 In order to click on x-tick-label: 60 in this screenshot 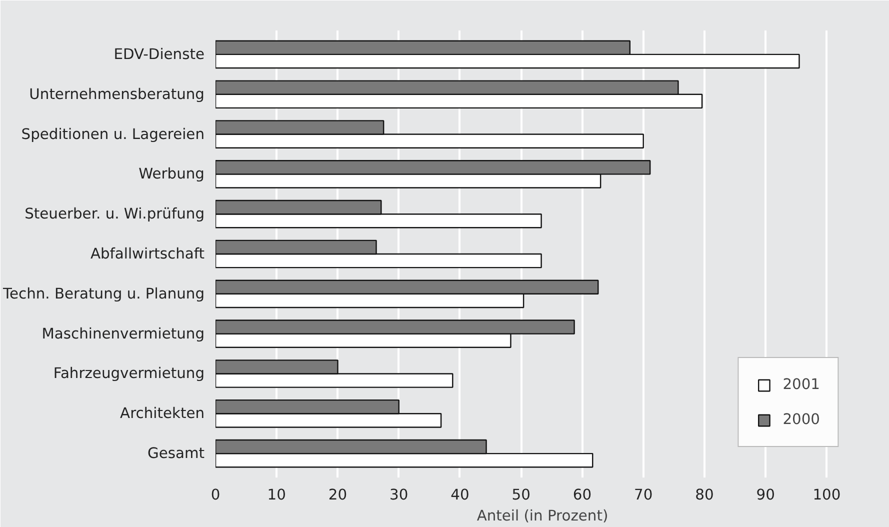, I will do `click(582, 495)`.